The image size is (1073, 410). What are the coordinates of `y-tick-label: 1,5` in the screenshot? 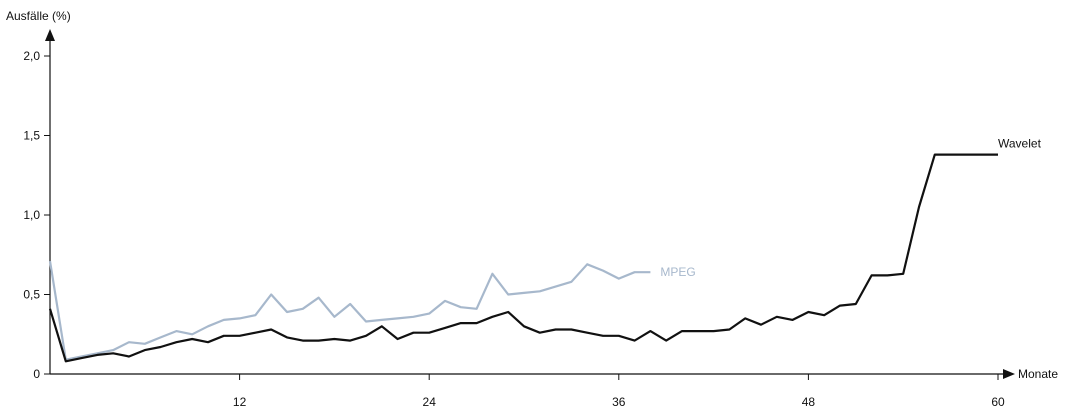 It's located at (31, 136).